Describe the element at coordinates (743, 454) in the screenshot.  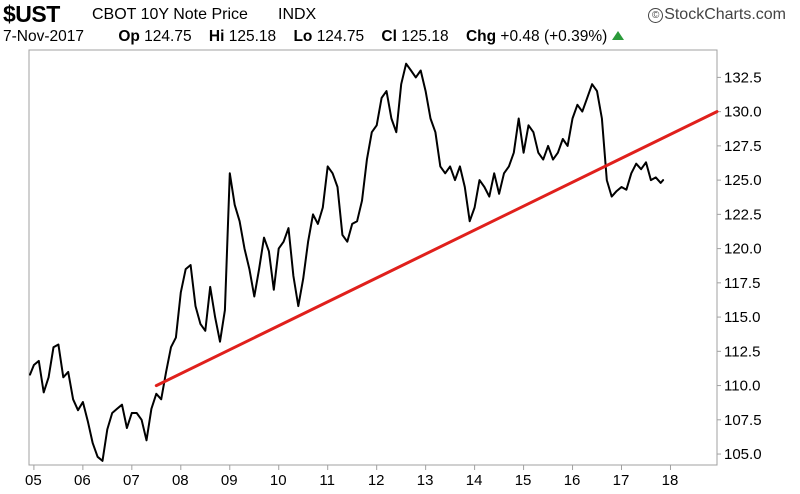
I see `y-tick-label: 105.0` at that location.